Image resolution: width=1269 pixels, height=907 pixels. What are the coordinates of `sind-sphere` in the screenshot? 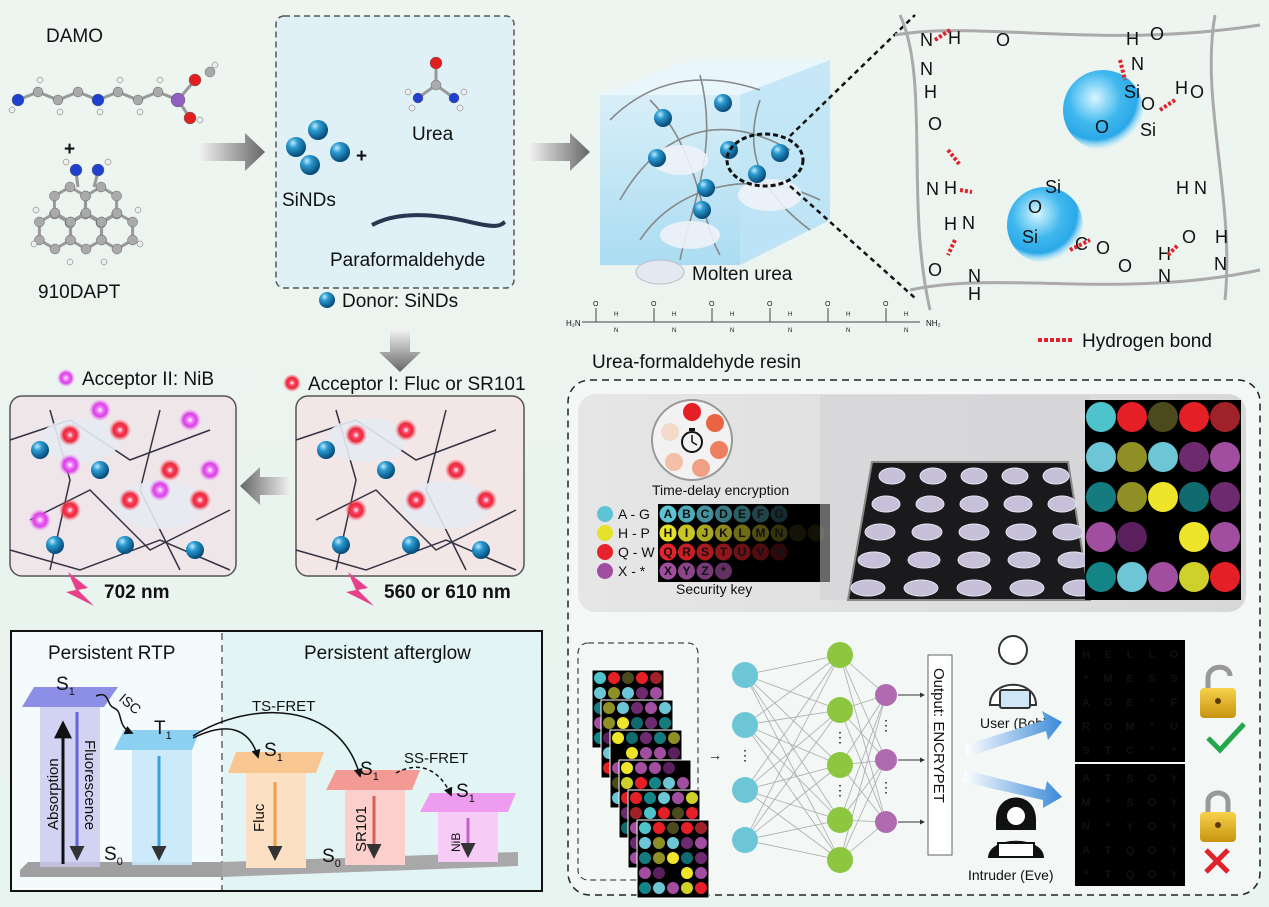 It's located at (340, 152).